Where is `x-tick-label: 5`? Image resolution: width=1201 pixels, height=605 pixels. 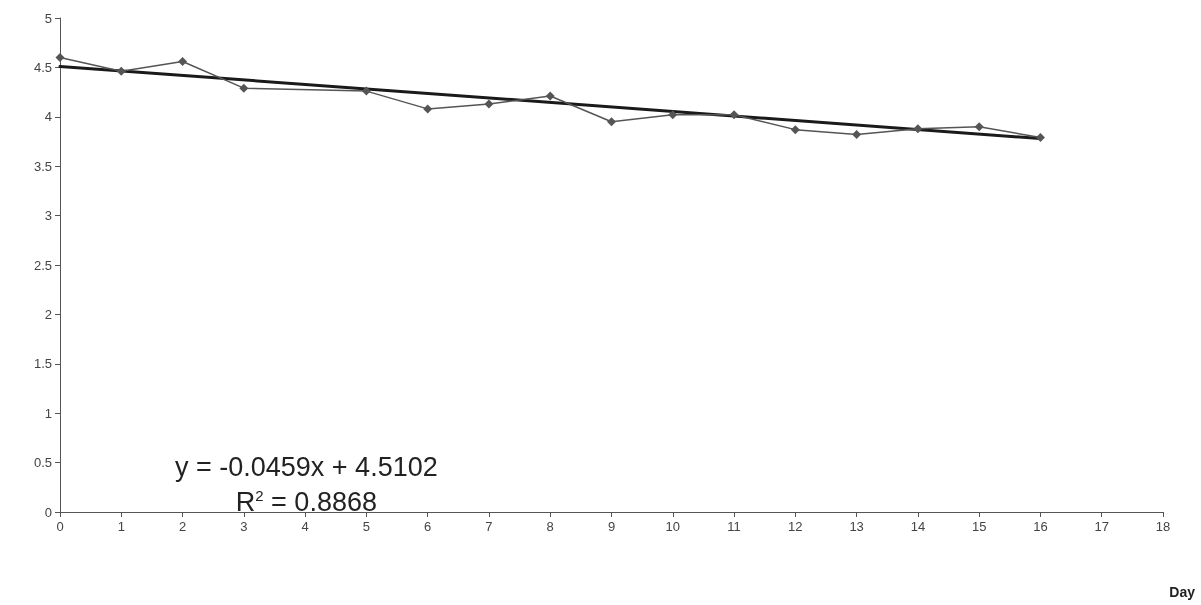
x-tick-label: 5 is located at coordinates (366, 526).